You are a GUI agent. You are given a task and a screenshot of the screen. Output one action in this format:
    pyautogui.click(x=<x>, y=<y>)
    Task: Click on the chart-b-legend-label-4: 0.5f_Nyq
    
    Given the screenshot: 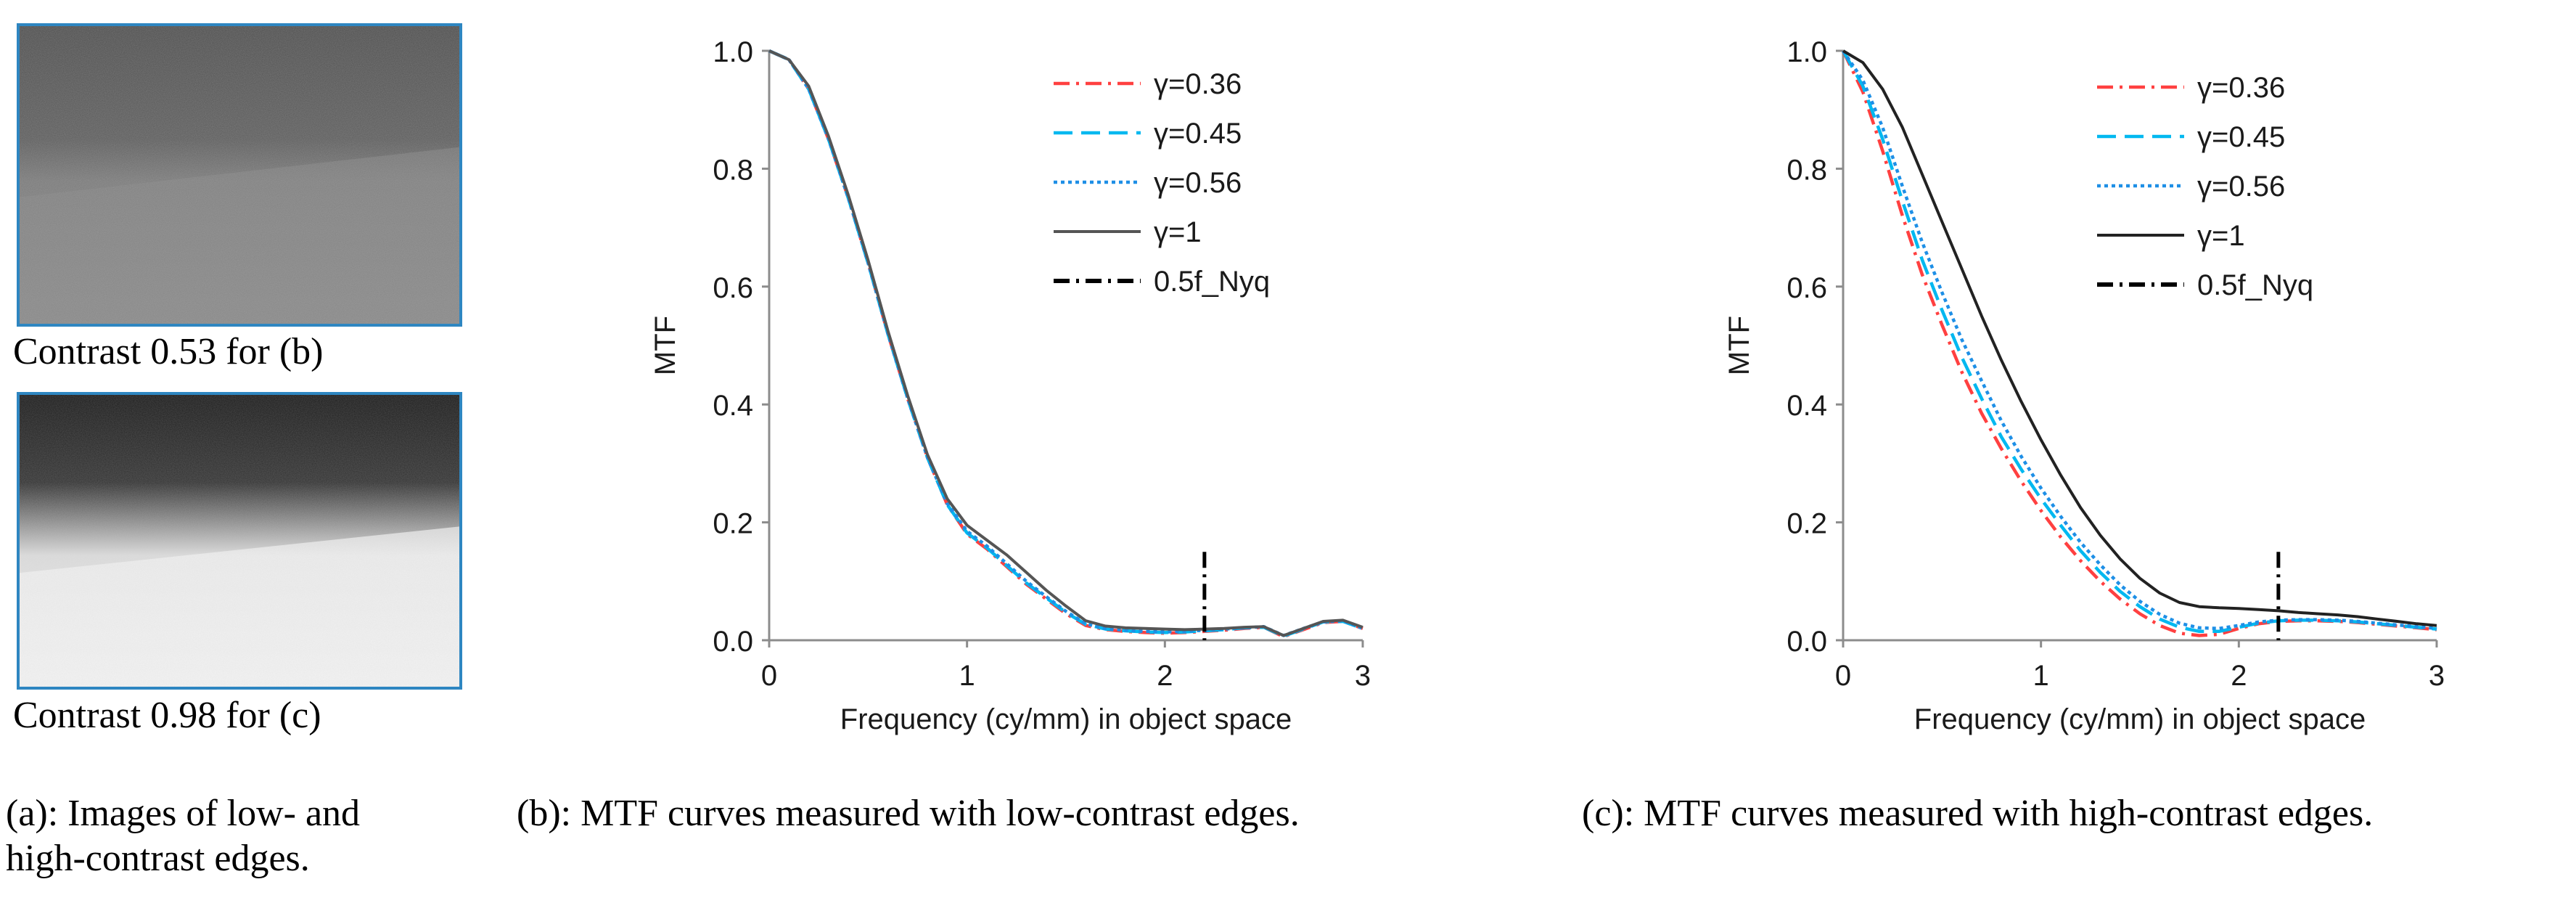 What is the action you would take?
    pyautogui.click(x=1212, y=282)
    